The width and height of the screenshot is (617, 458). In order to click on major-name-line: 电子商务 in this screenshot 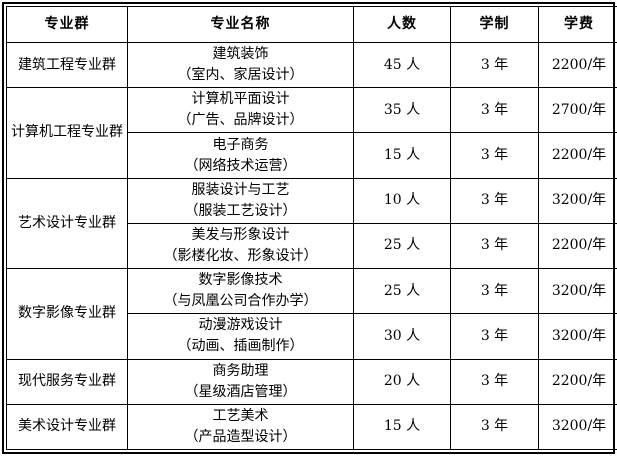, I will do `click(240, 145)`.